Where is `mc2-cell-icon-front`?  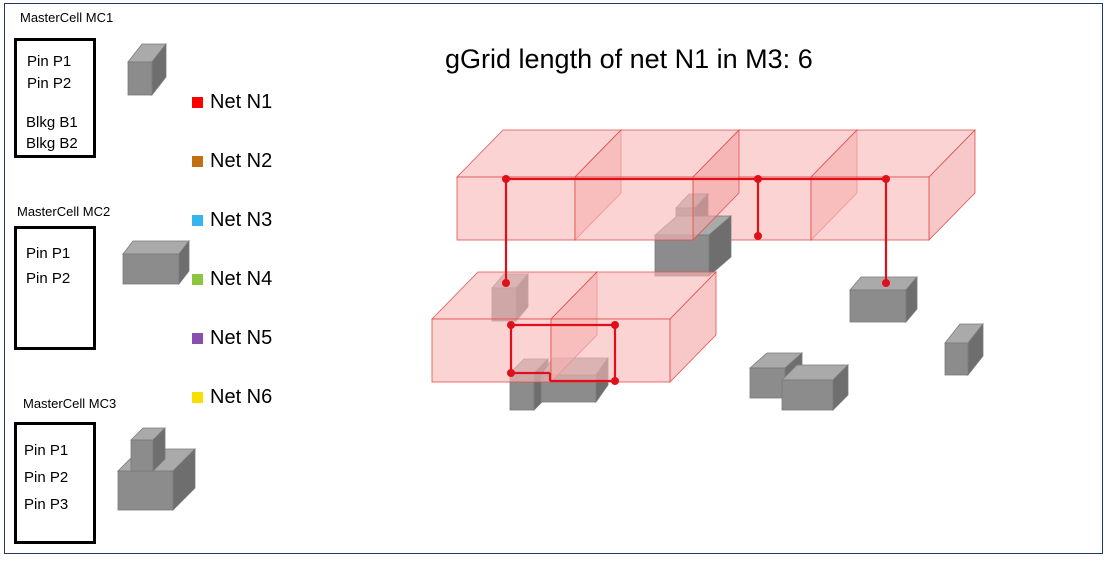
mc2-cell-icon-front is located at coordinates (151, 269).